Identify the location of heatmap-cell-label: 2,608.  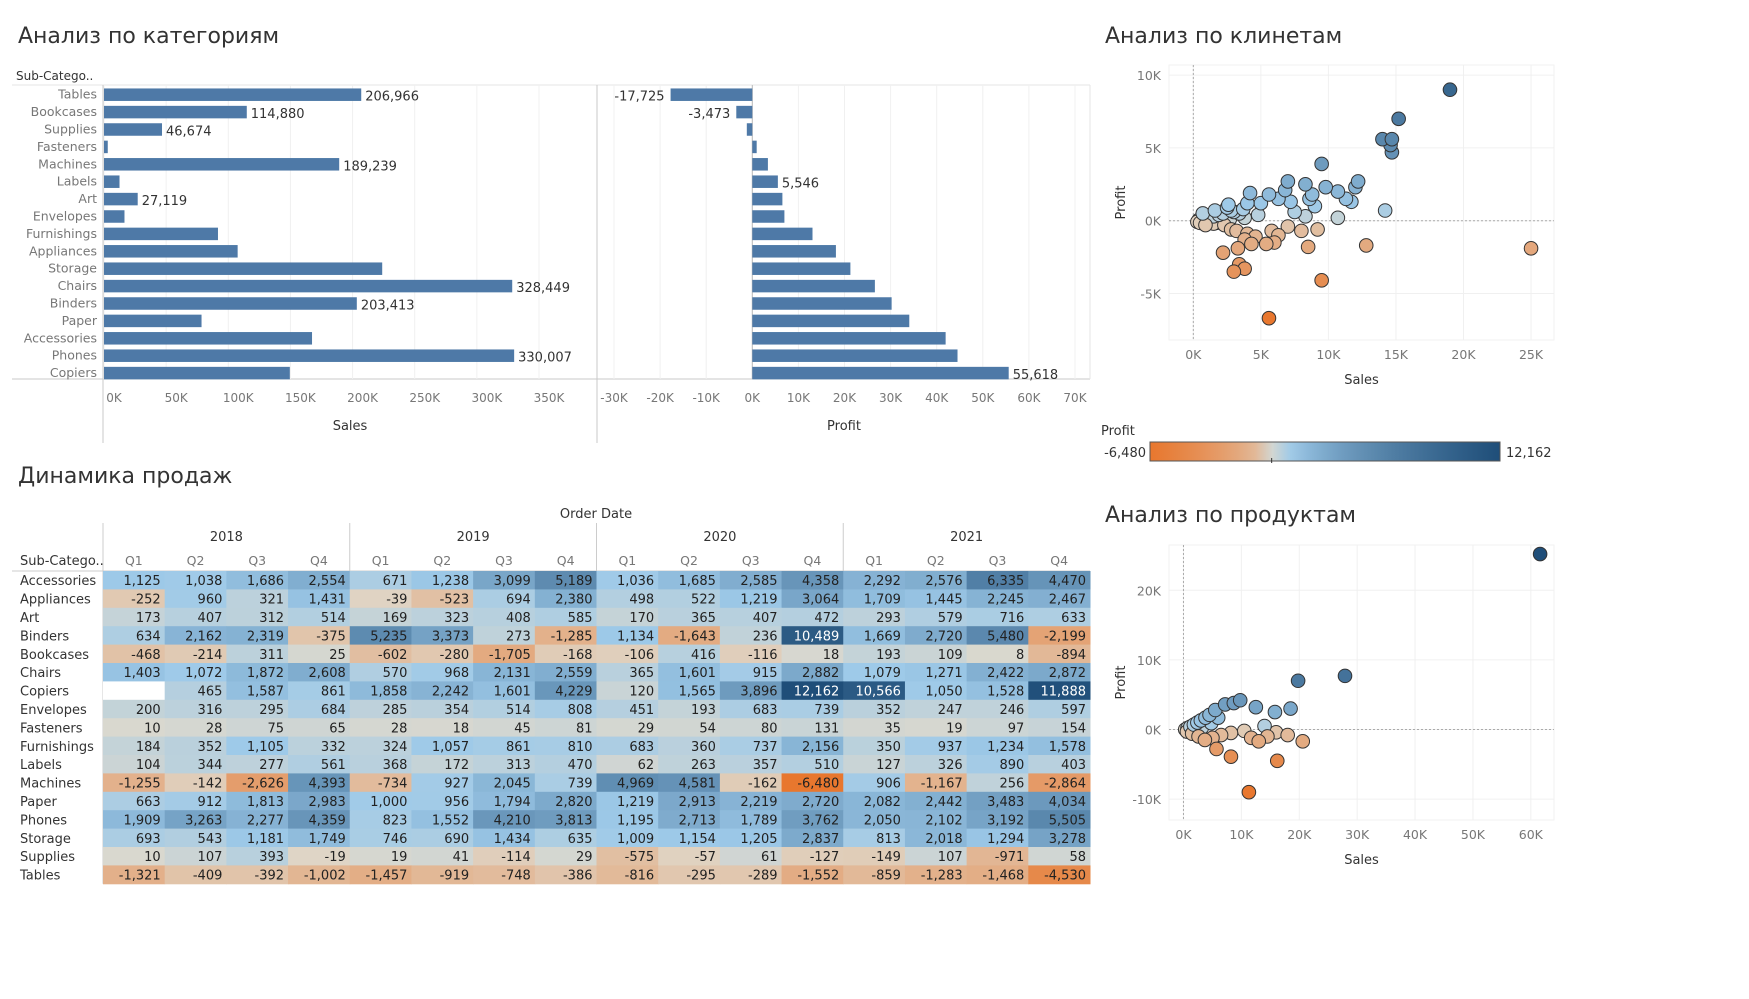
(327, 673).